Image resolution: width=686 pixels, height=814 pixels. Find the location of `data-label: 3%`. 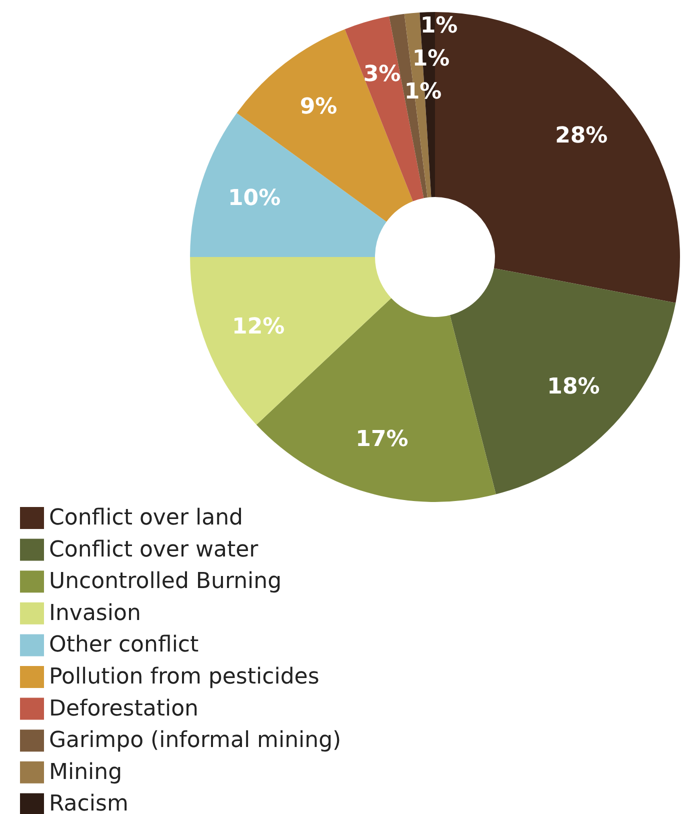

data-label: 3% is located at coordinates (382, 75).